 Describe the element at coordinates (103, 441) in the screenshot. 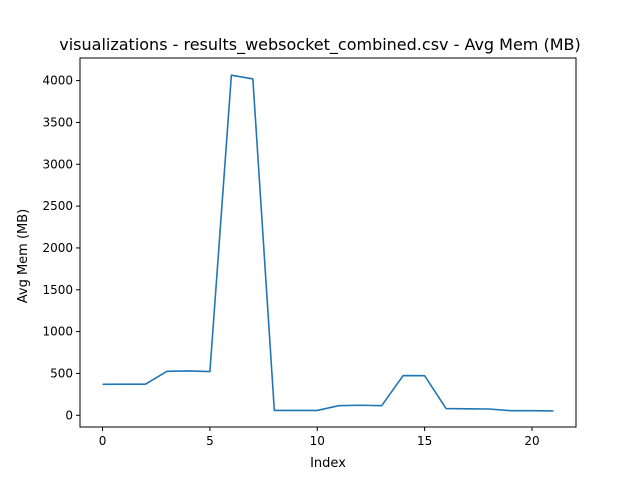

I see `x-tick-label: 0` at that location.